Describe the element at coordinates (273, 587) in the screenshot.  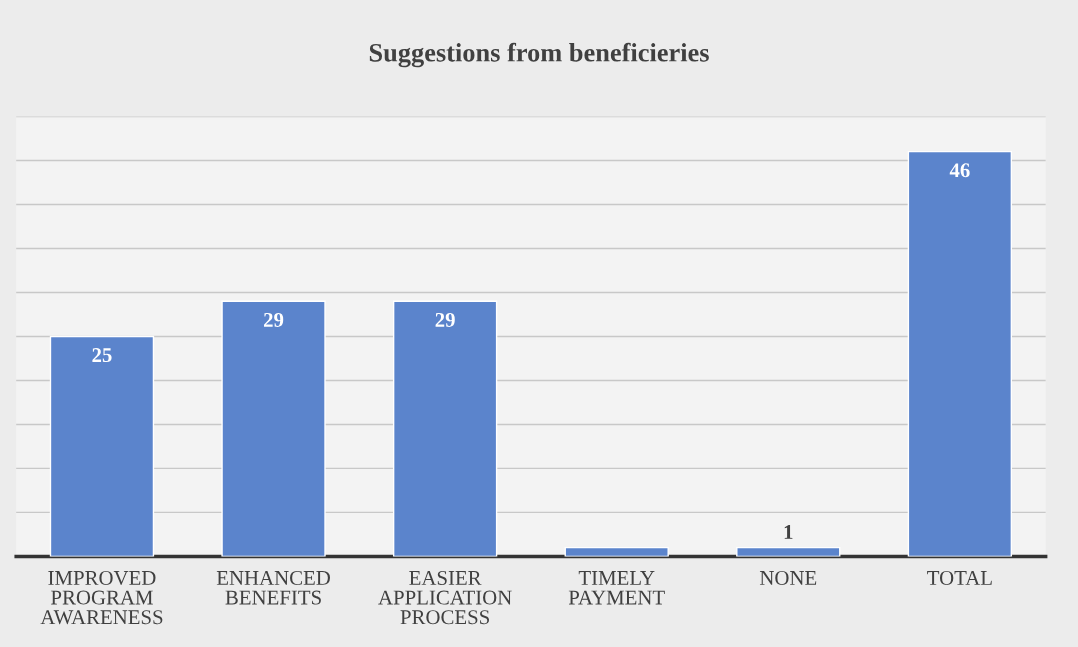
I see `x-tick-label: ENHANCED BENEFITS` at that location.